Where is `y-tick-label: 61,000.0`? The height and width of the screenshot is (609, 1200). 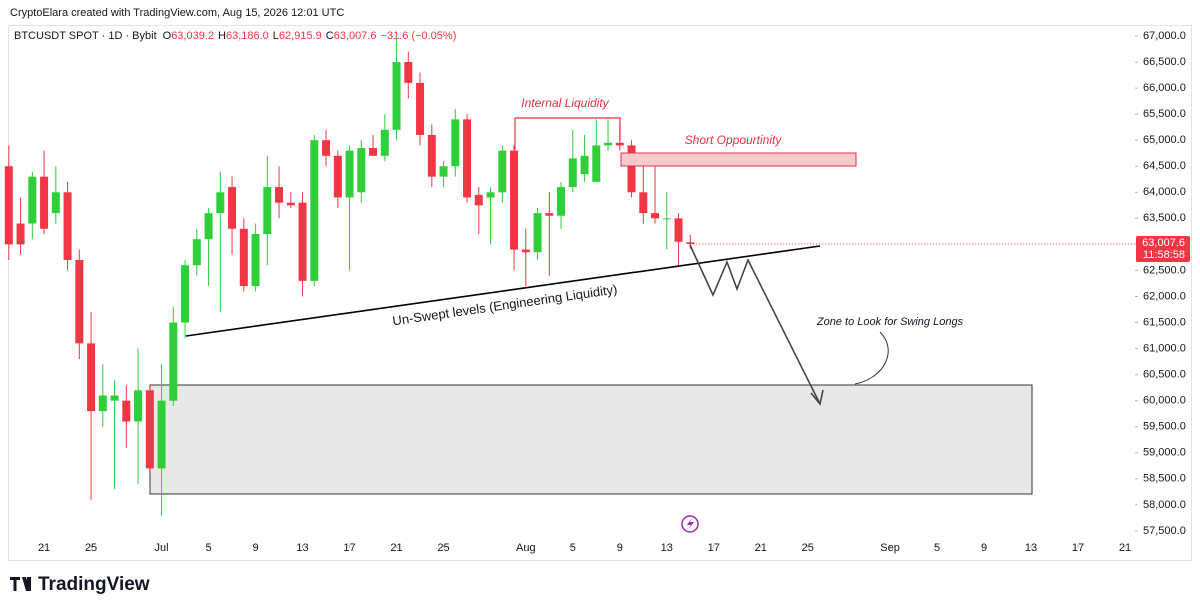 y-tick-label: 61,000.0 is located at coordinates (1164, 348).